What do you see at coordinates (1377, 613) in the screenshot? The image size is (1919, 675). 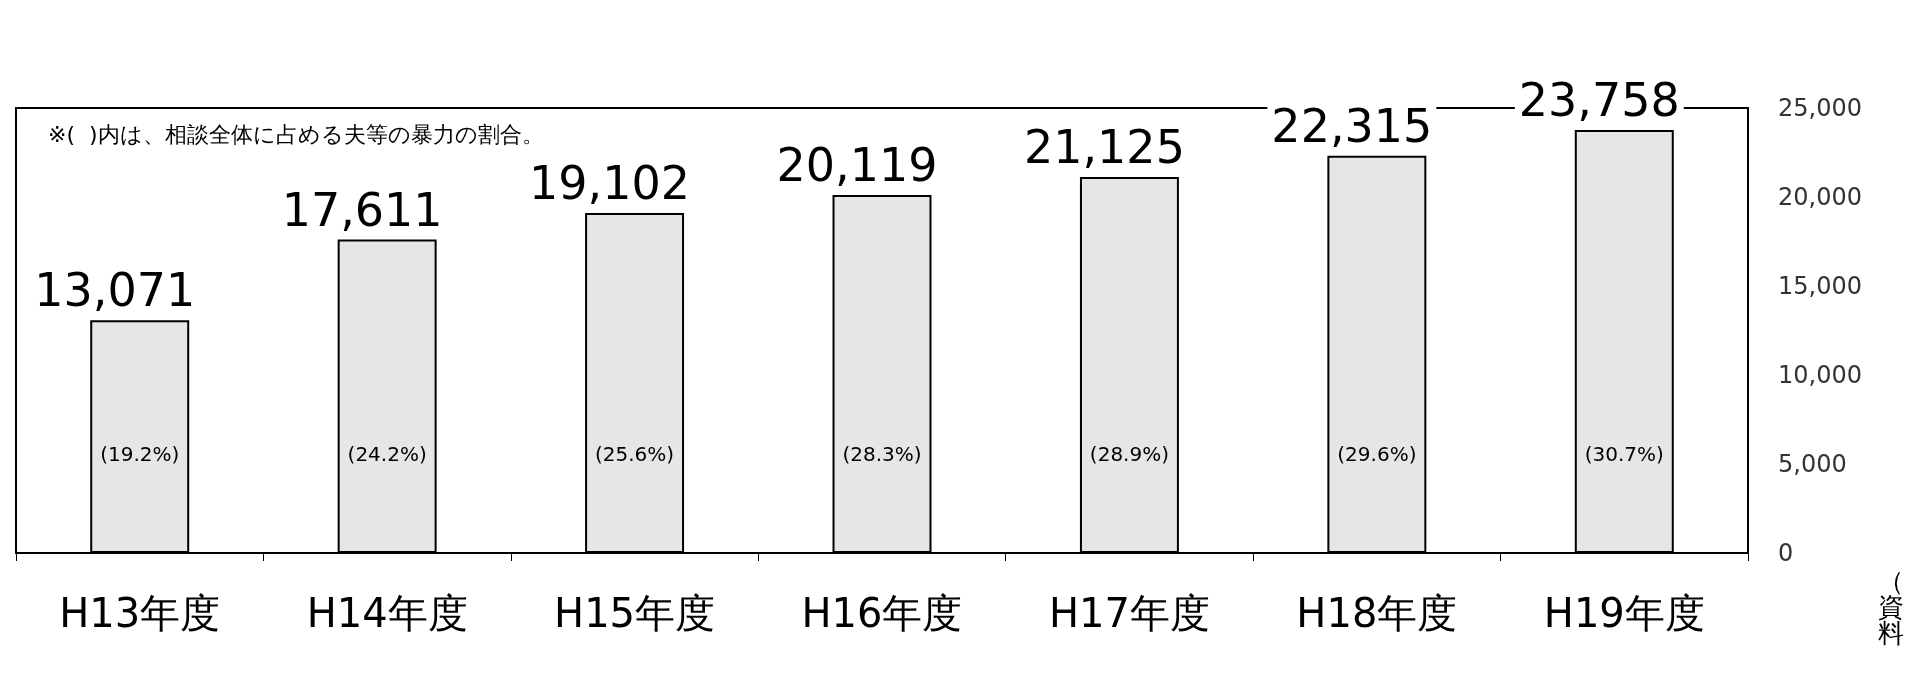 I see `x-tick-label: H18年度` at bounding box center [1377, 613].